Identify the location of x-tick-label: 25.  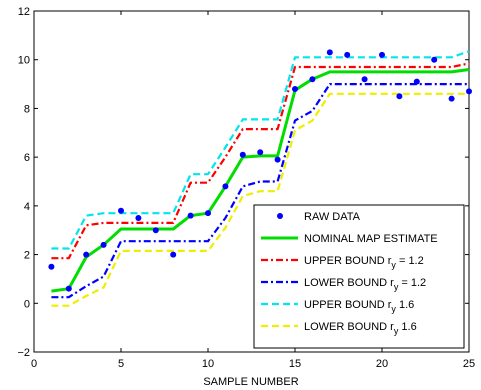
(469, 364).